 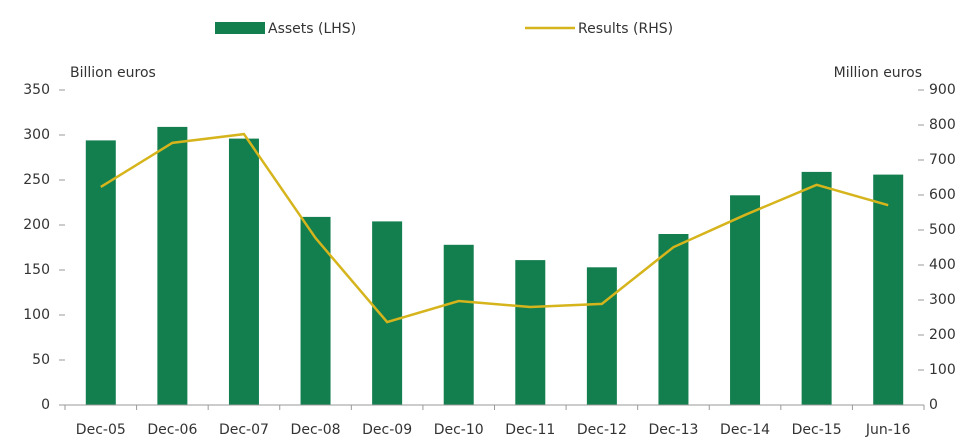 I want to click on x-tick-label: Dec-07, so click(x=244, y=430).